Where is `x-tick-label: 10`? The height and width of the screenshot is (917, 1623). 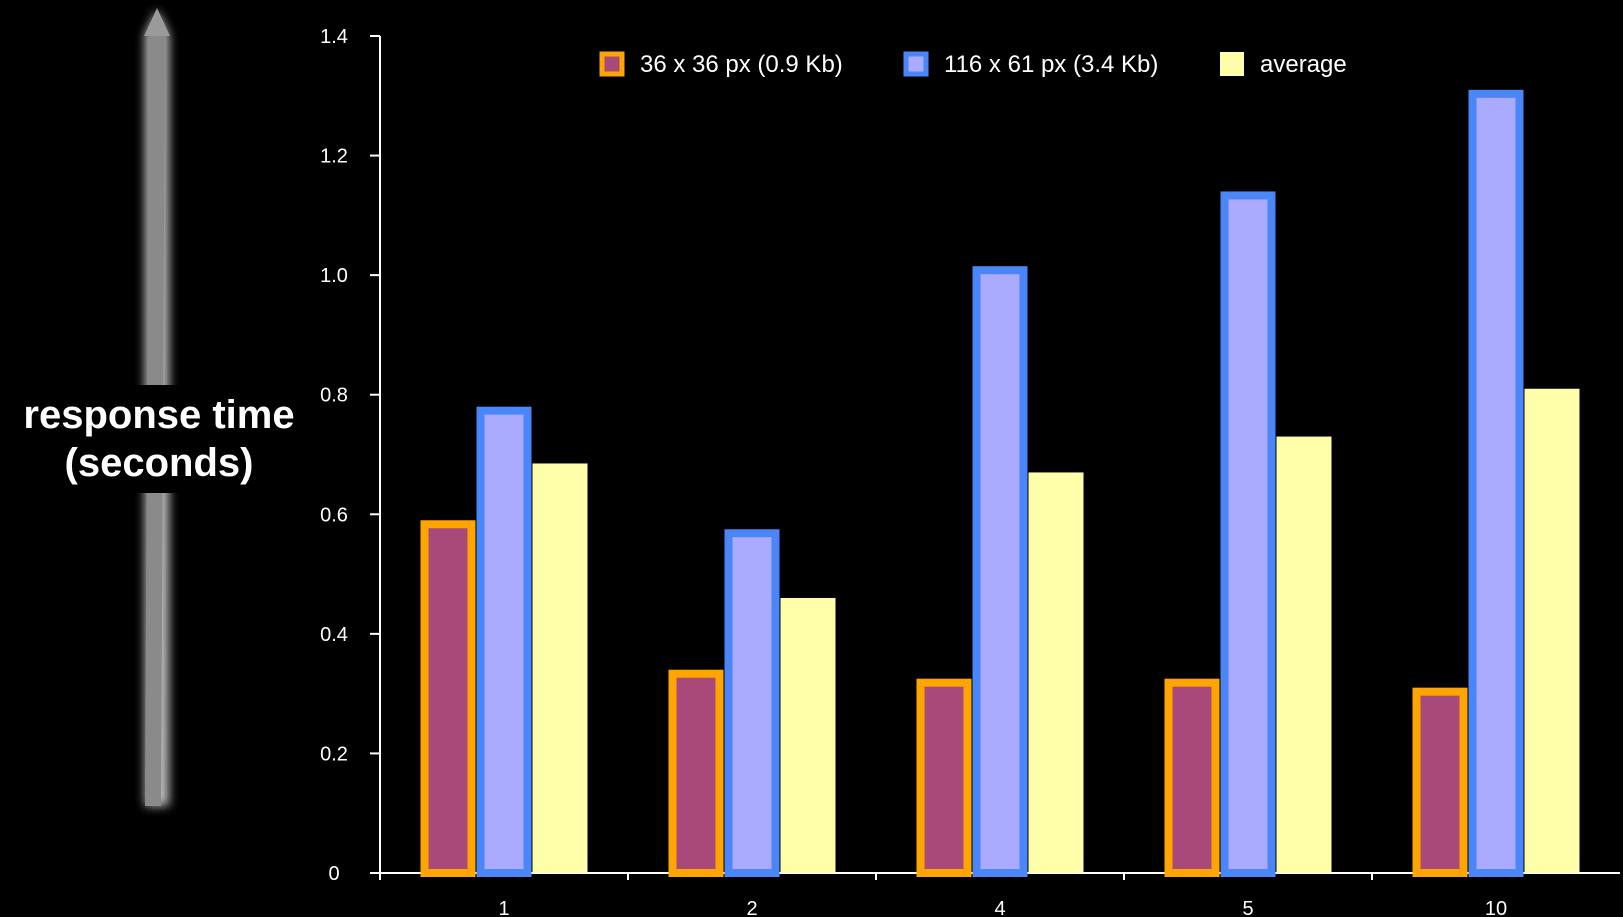
x-tick-label: 10 is located at coordinates (1496, 907).